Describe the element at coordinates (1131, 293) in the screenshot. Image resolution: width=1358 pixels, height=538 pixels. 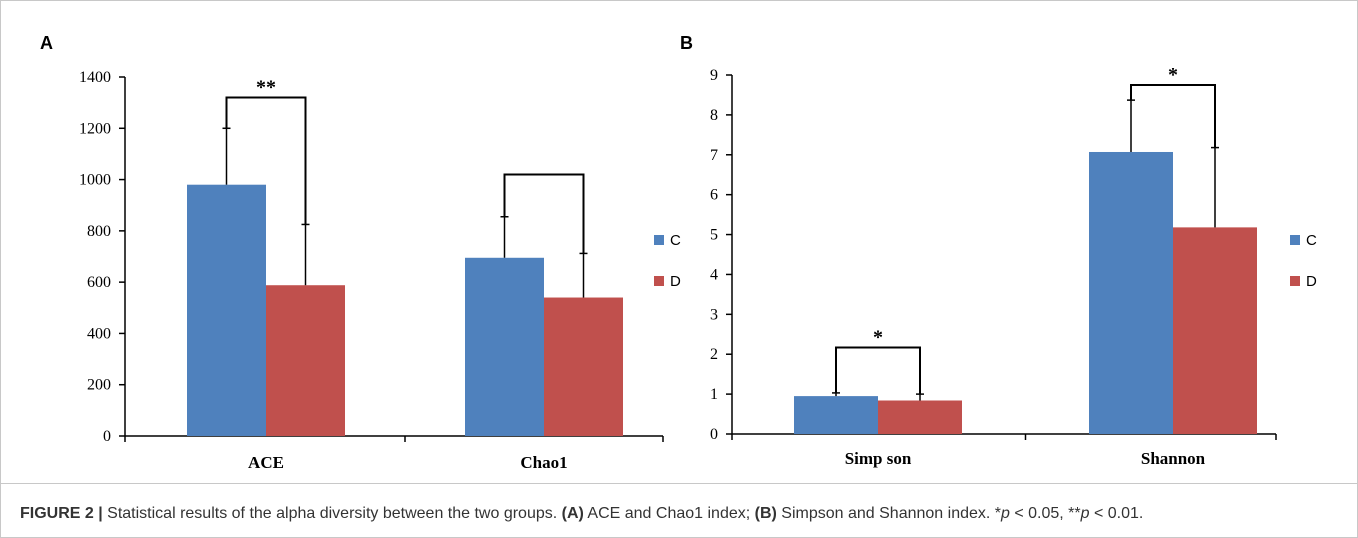
I see `panel-b-bar-shannon-c` at that location.